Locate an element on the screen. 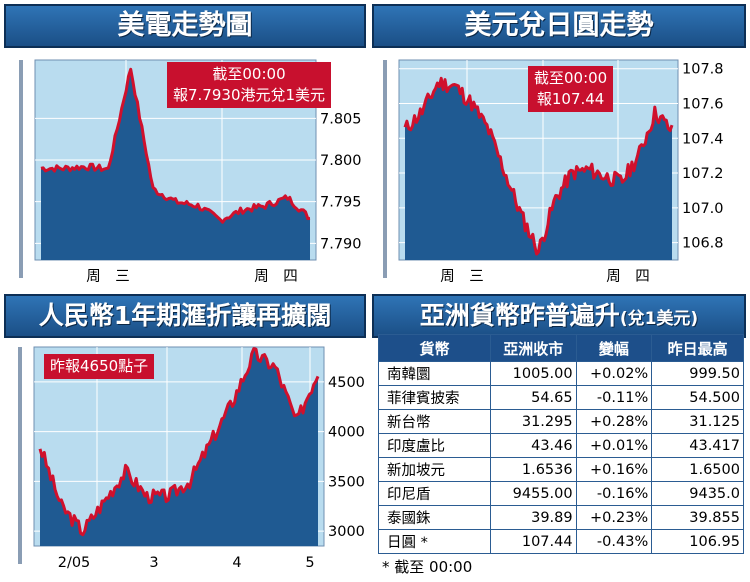 The image size is (750, 582). close-value: 107.44 is located at coordinates (533, 541).